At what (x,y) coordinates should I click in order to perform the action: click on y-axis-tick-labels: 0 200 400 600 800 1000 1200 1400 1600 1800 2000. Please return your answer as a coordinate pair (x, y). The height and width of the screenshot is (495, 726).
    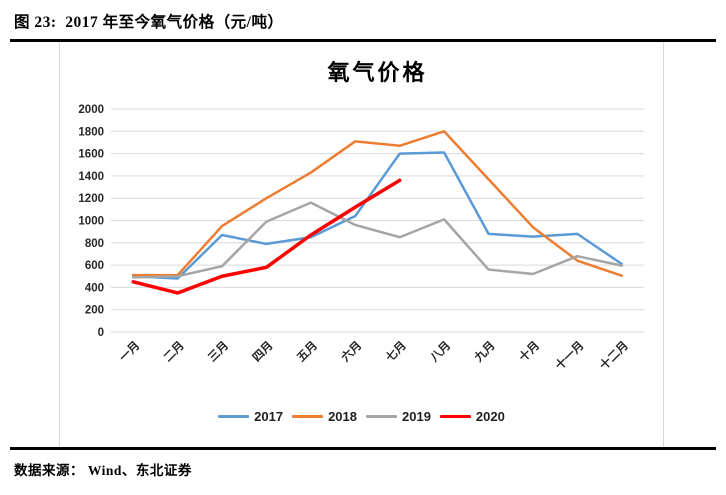
    Looking at the image, I should click on (91, 221).